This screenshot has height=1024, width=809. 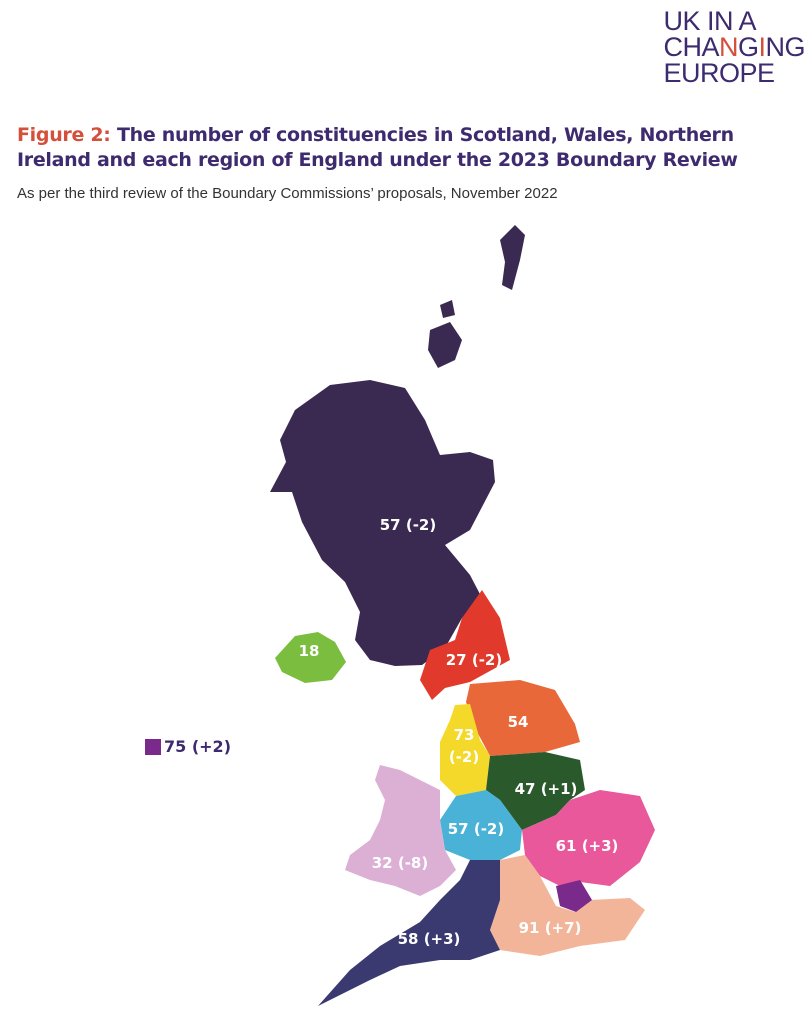 I want to click on region-west-midlands, so click(x=481, y=825).